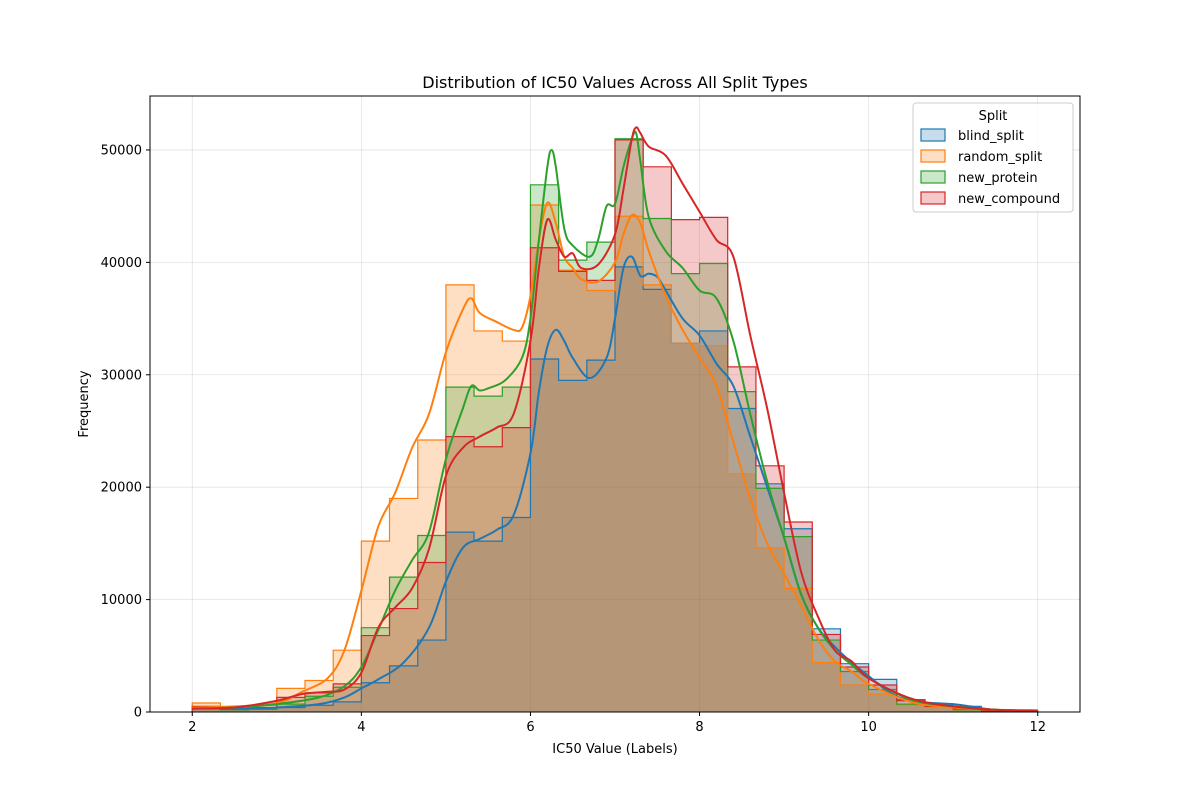 This screenshot has height=800, width=1200. What do you see at coordinates (933, 198) in the screenshot?
I see `legend-swatch-new_compound` at bounding box center [933, 198].